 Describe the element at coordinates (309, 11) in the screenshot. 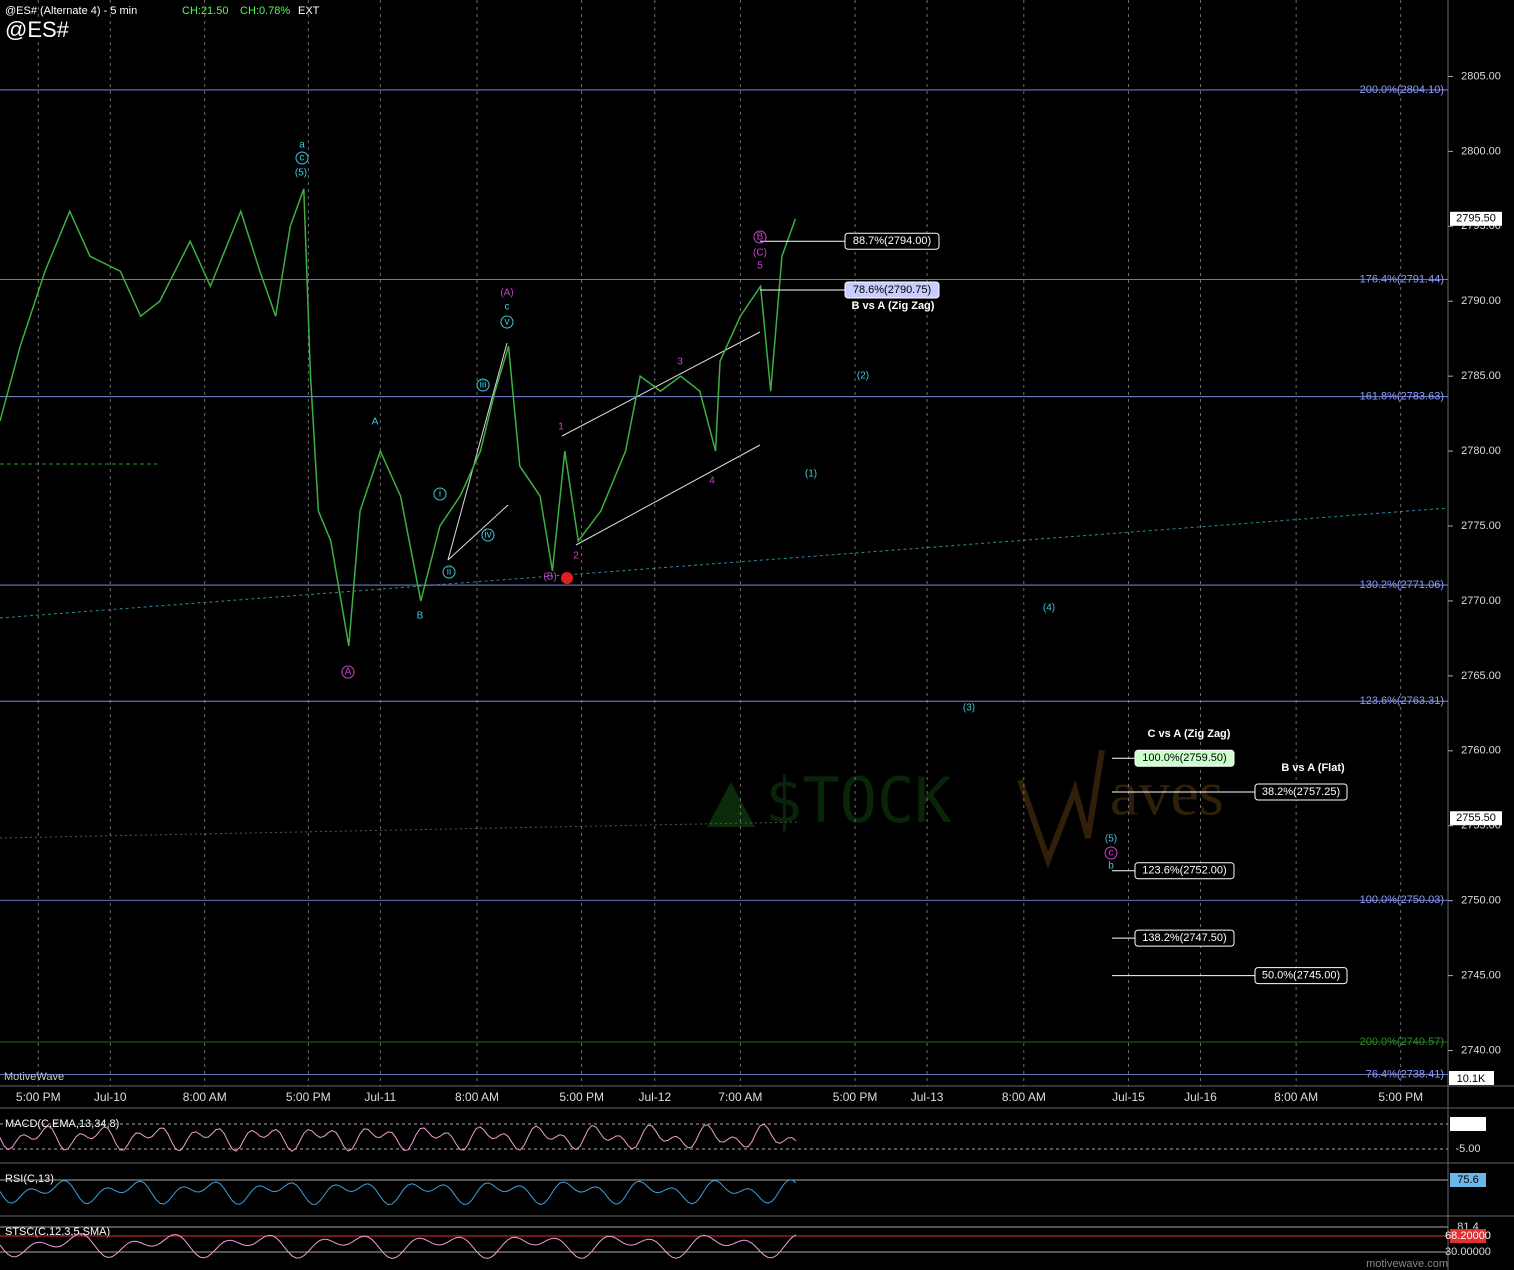

I see `session: EXT` at that location.